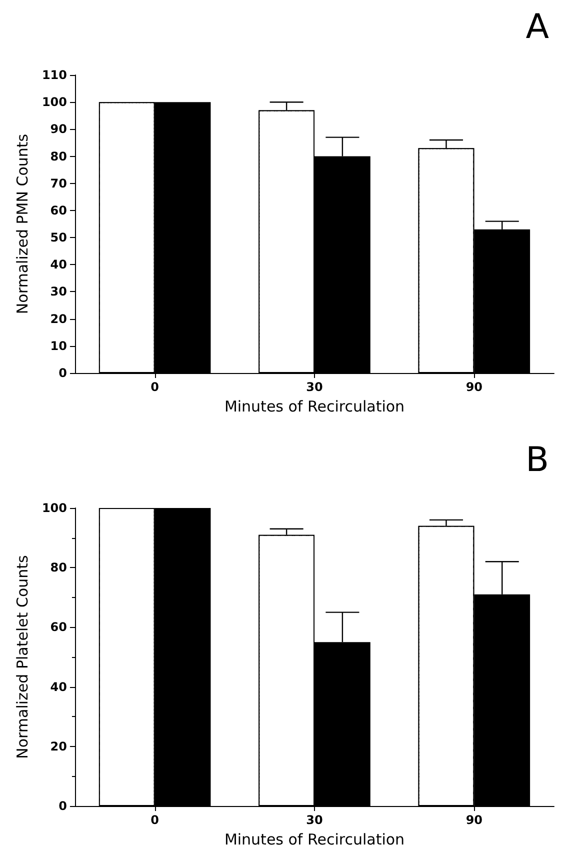 The width and height of the screenshot is (574, 867). I want to click on y-axis-title: Normalized Platelet Counts, so click(23, 656).